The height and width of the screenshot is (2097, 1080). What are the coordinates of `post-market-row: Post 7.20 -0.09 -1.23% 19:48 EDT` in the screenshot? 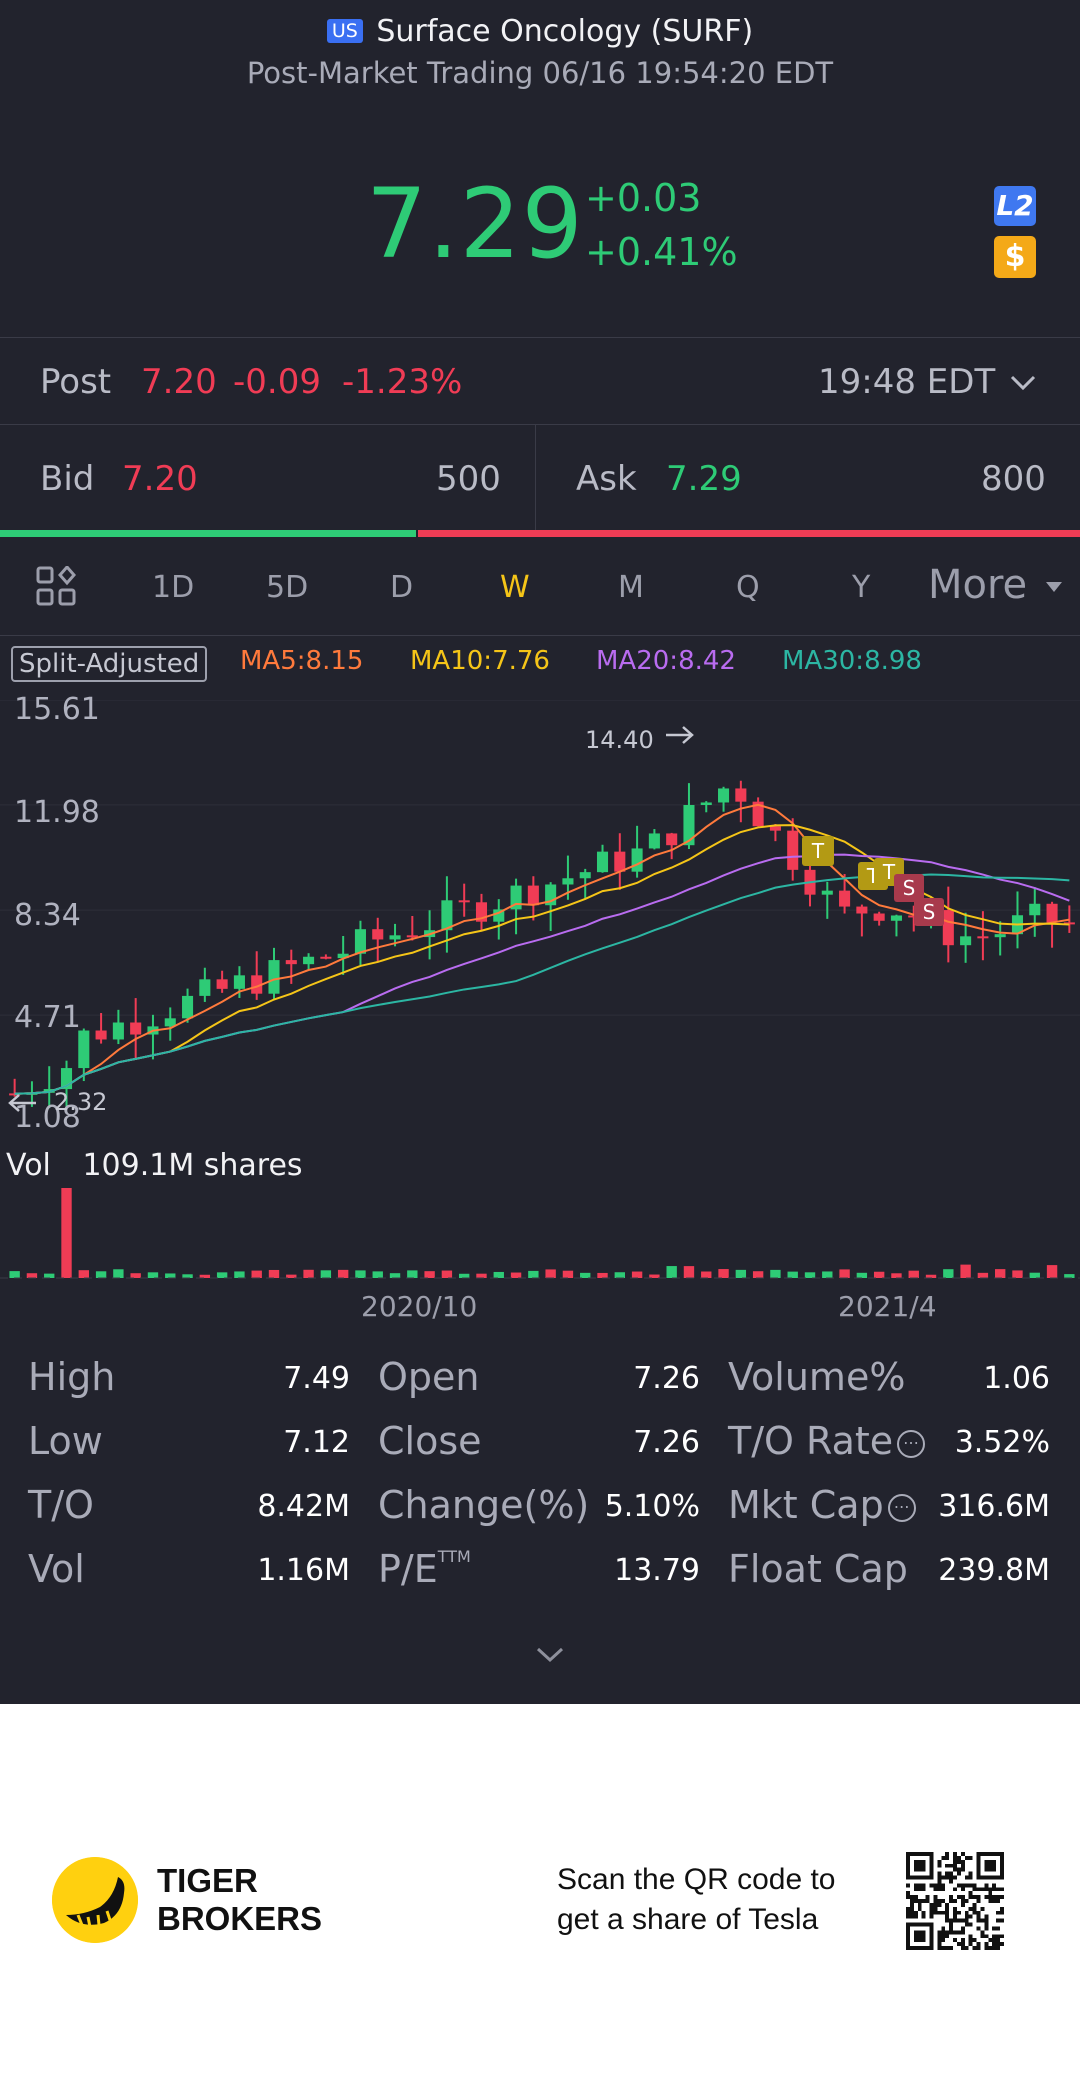 It's located at (540, 381).